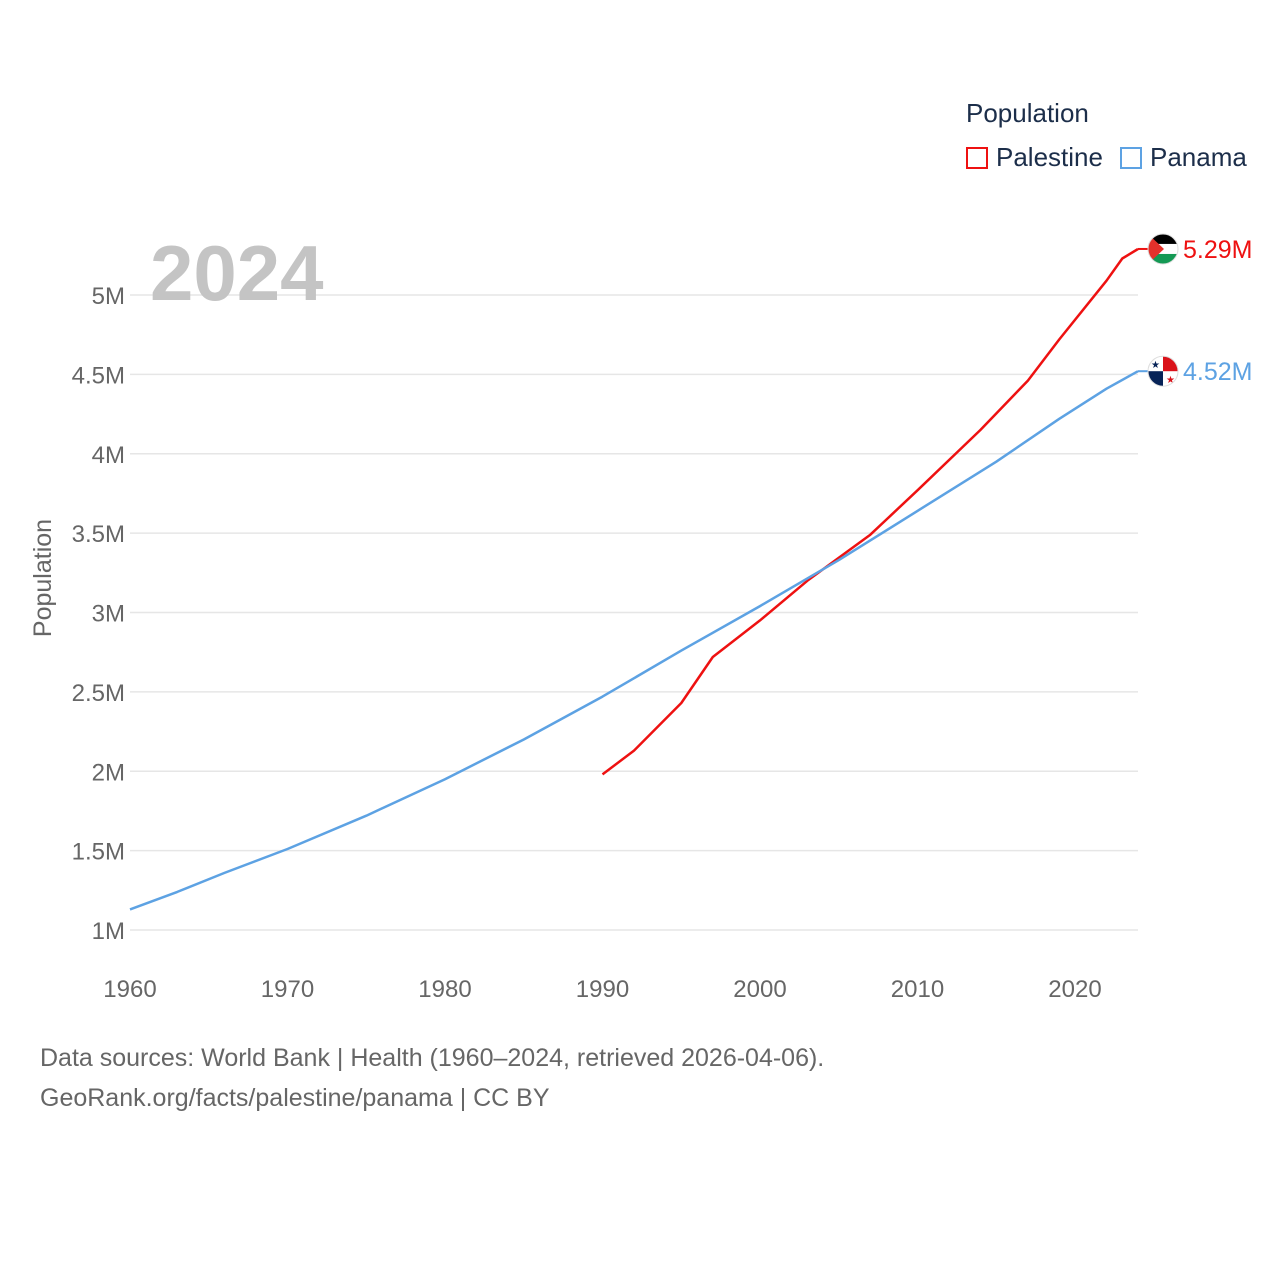 This screenshot has width=1280, height=1280. What do you see at coordinates (98, 534) in the screenshot?
I see `y-tick-label: 3.5M` at bounding box center [98, 534].